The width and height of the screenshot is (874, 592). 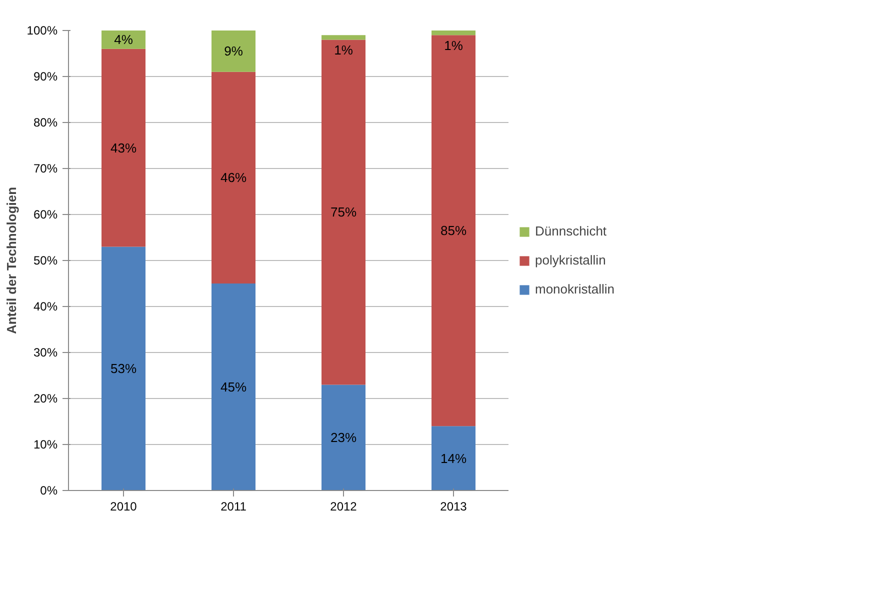 What do you see at coordinates (344, 507) in the screenshot?
I see `x-tick-label: 2012` at bounding box center [344, 507].